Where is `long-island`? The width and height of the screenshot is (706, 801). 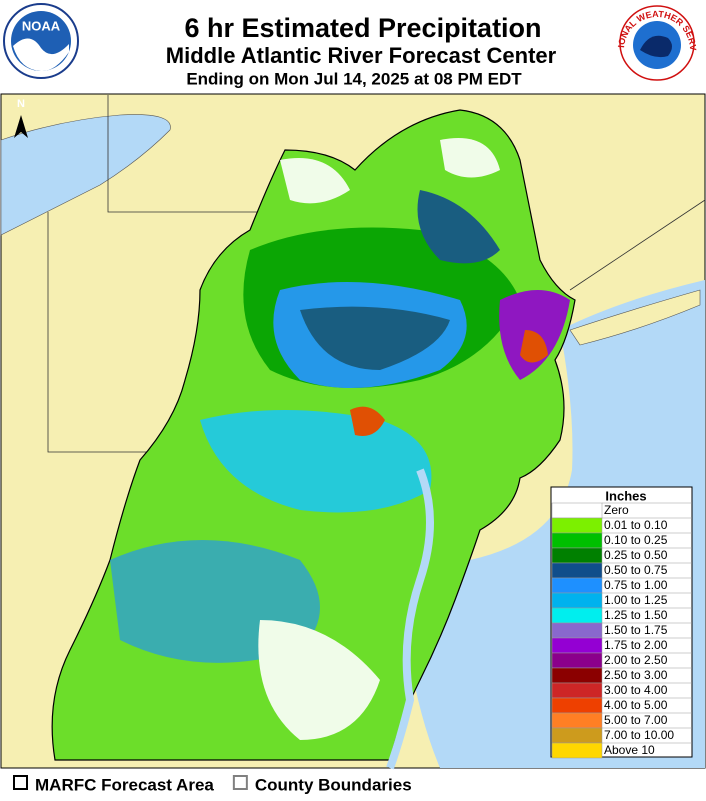
long-island is located at coordinates (635, 317).